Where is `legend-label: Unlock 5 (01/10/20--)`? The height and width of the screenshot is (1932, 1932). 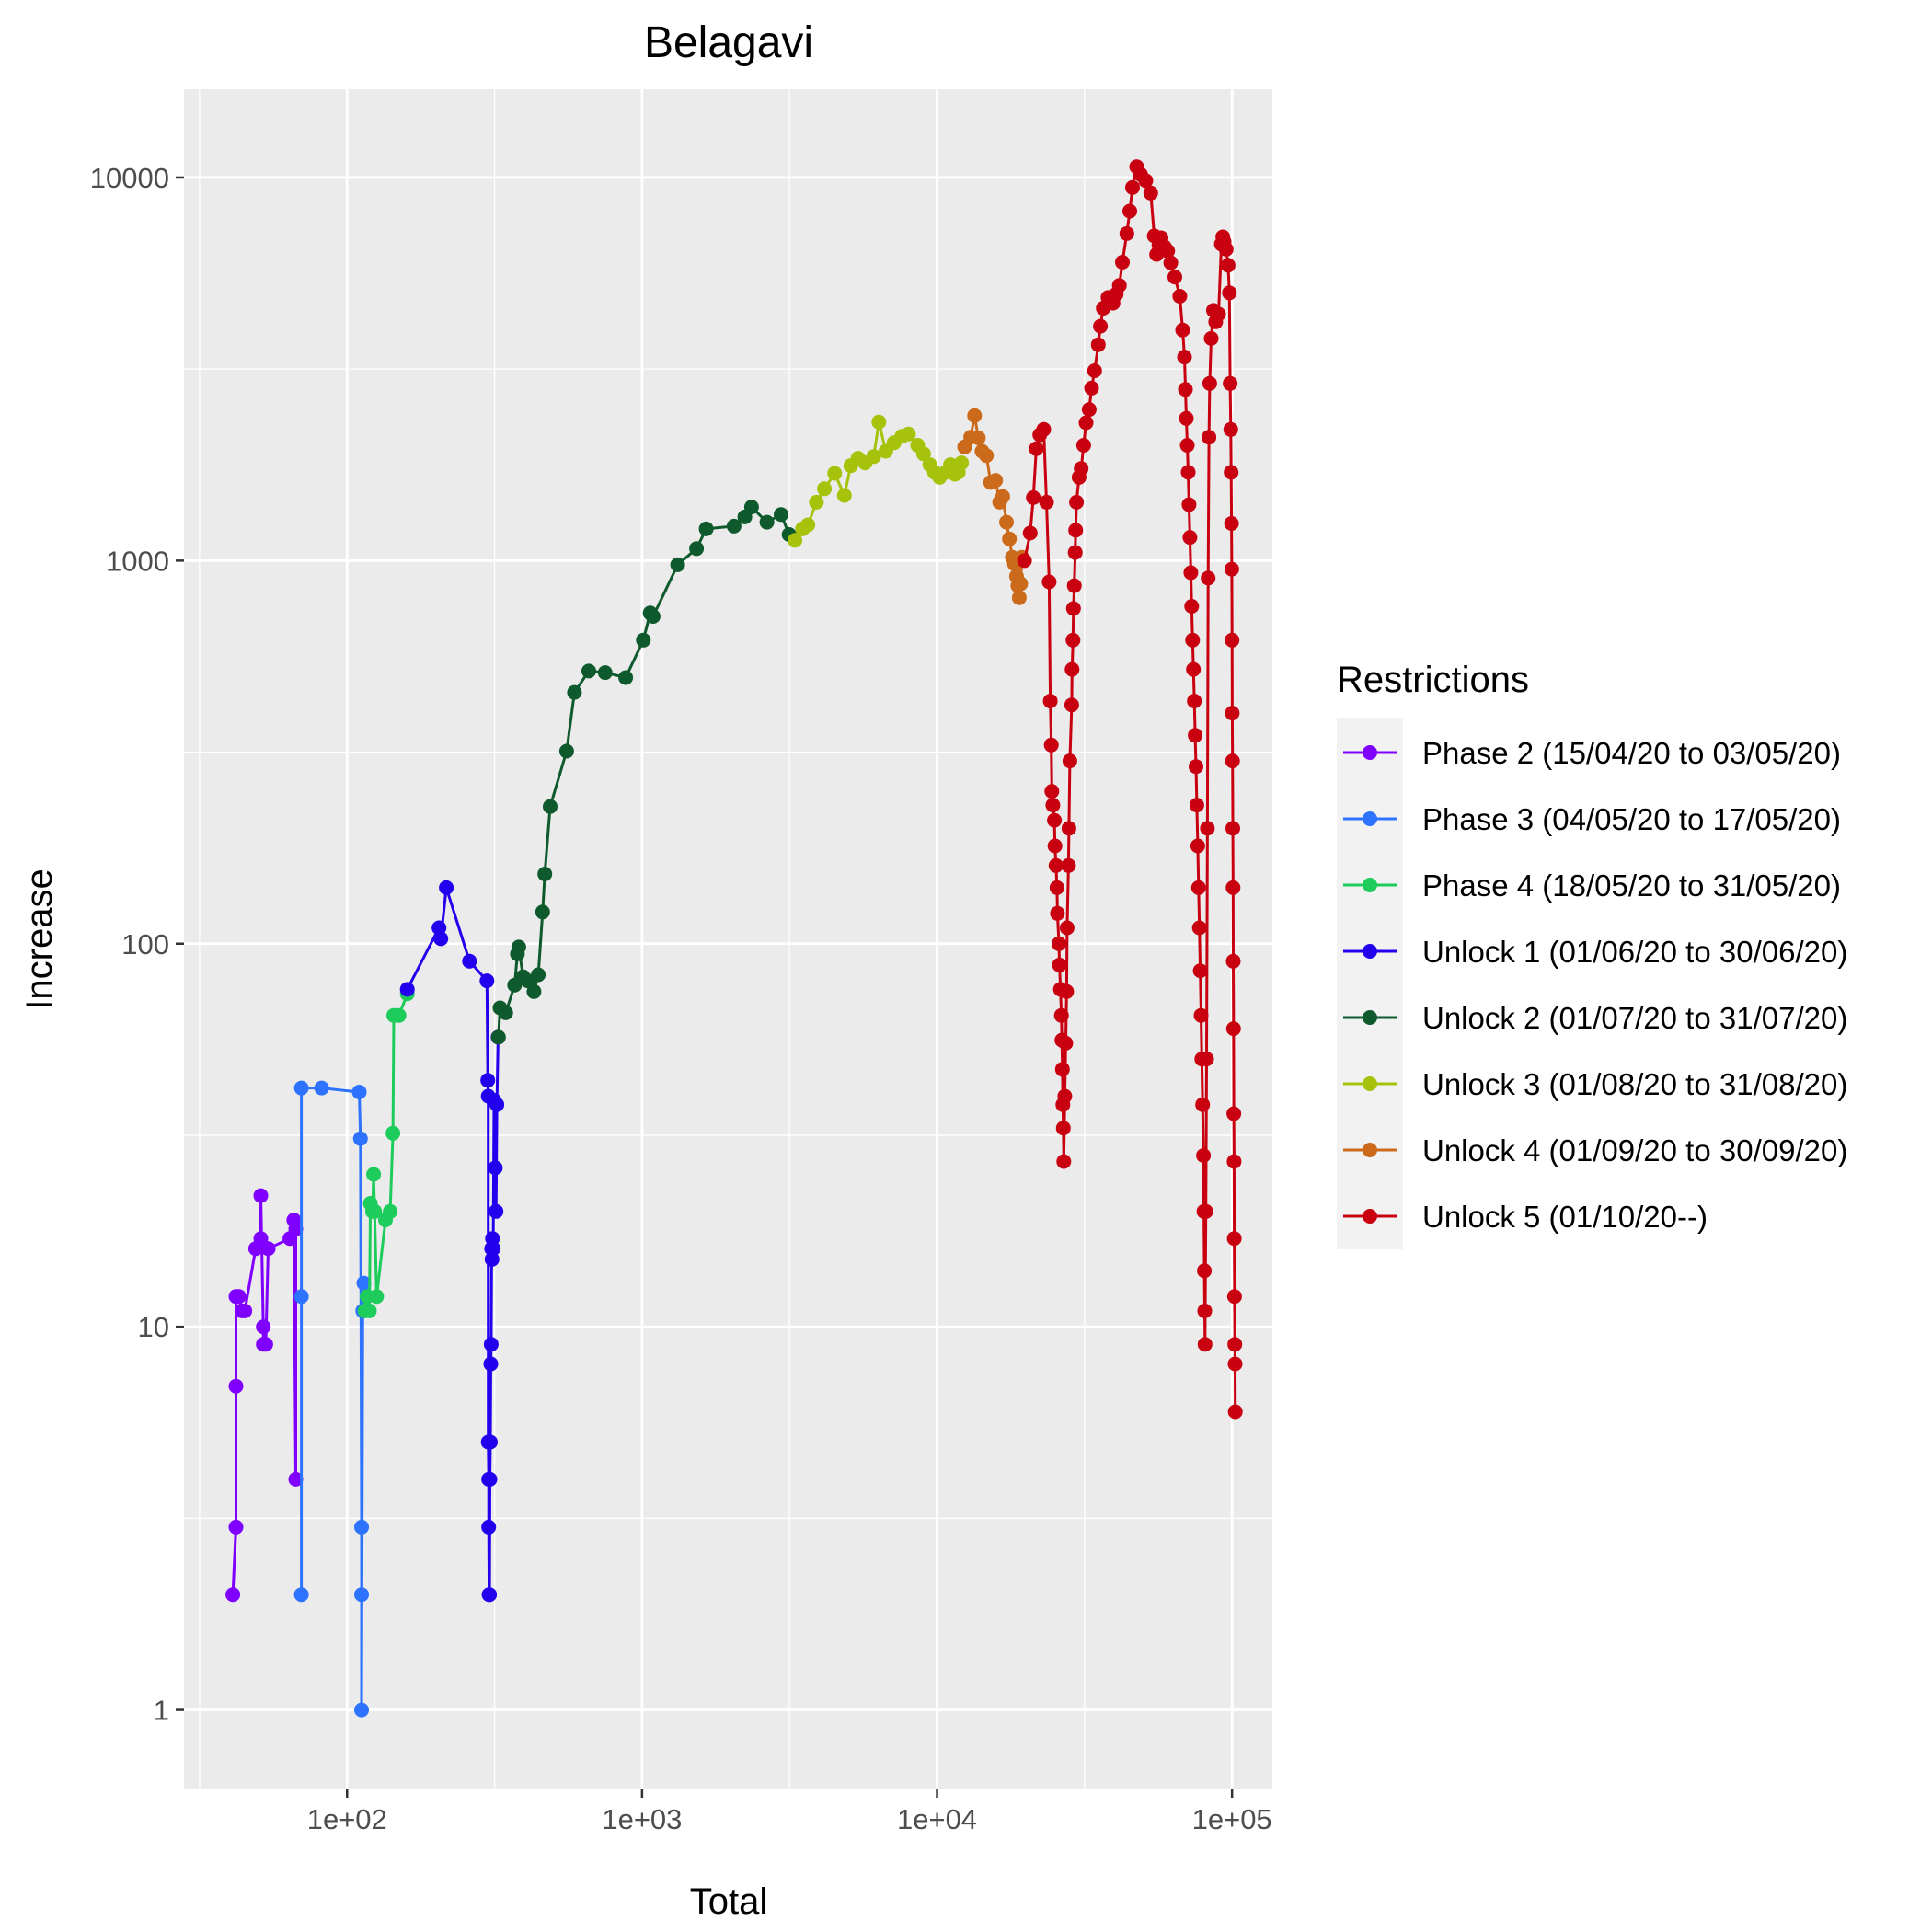 legend-label: Unlock 5 (01/10/20--) is located at coordinates (1565, 1217).